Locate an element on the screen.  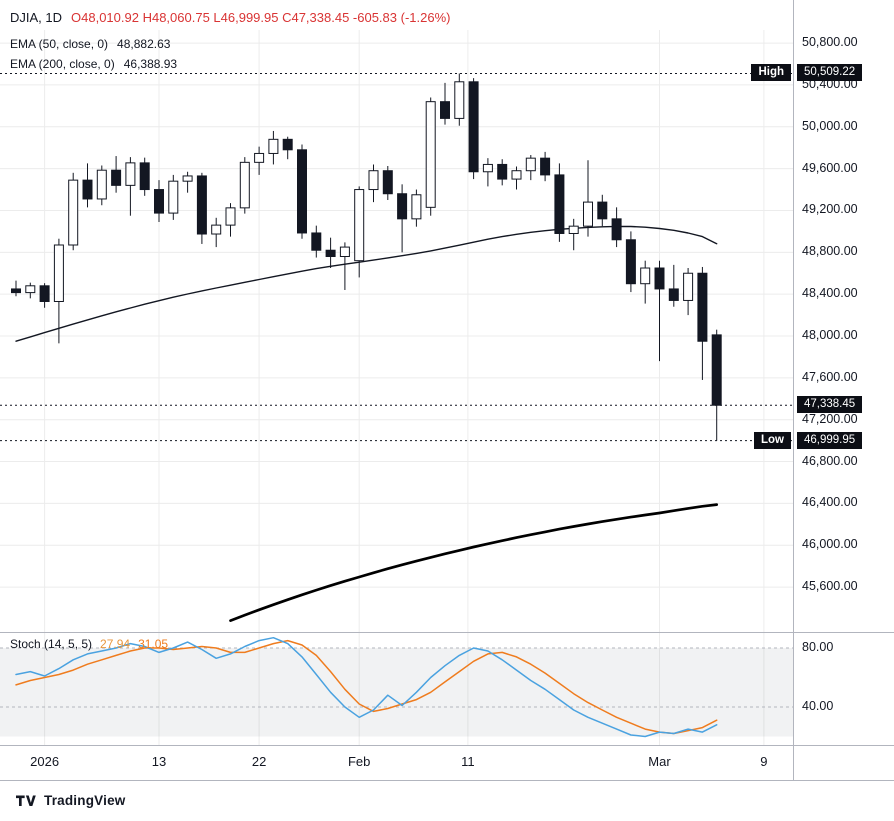
stoch-k-value: 27.94 is located at coordinates (115, 644).